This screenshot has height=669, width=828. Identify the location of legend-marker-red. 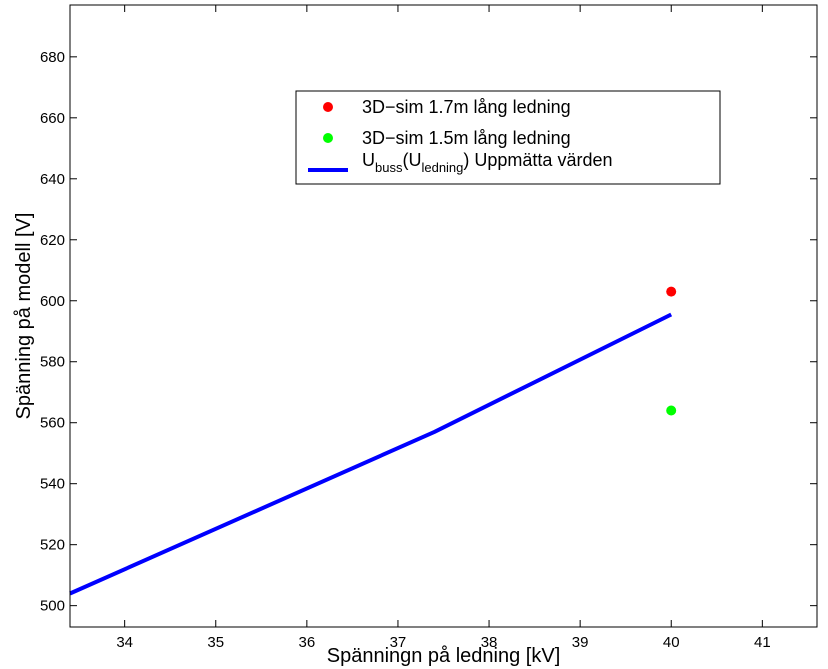
(328, 107).